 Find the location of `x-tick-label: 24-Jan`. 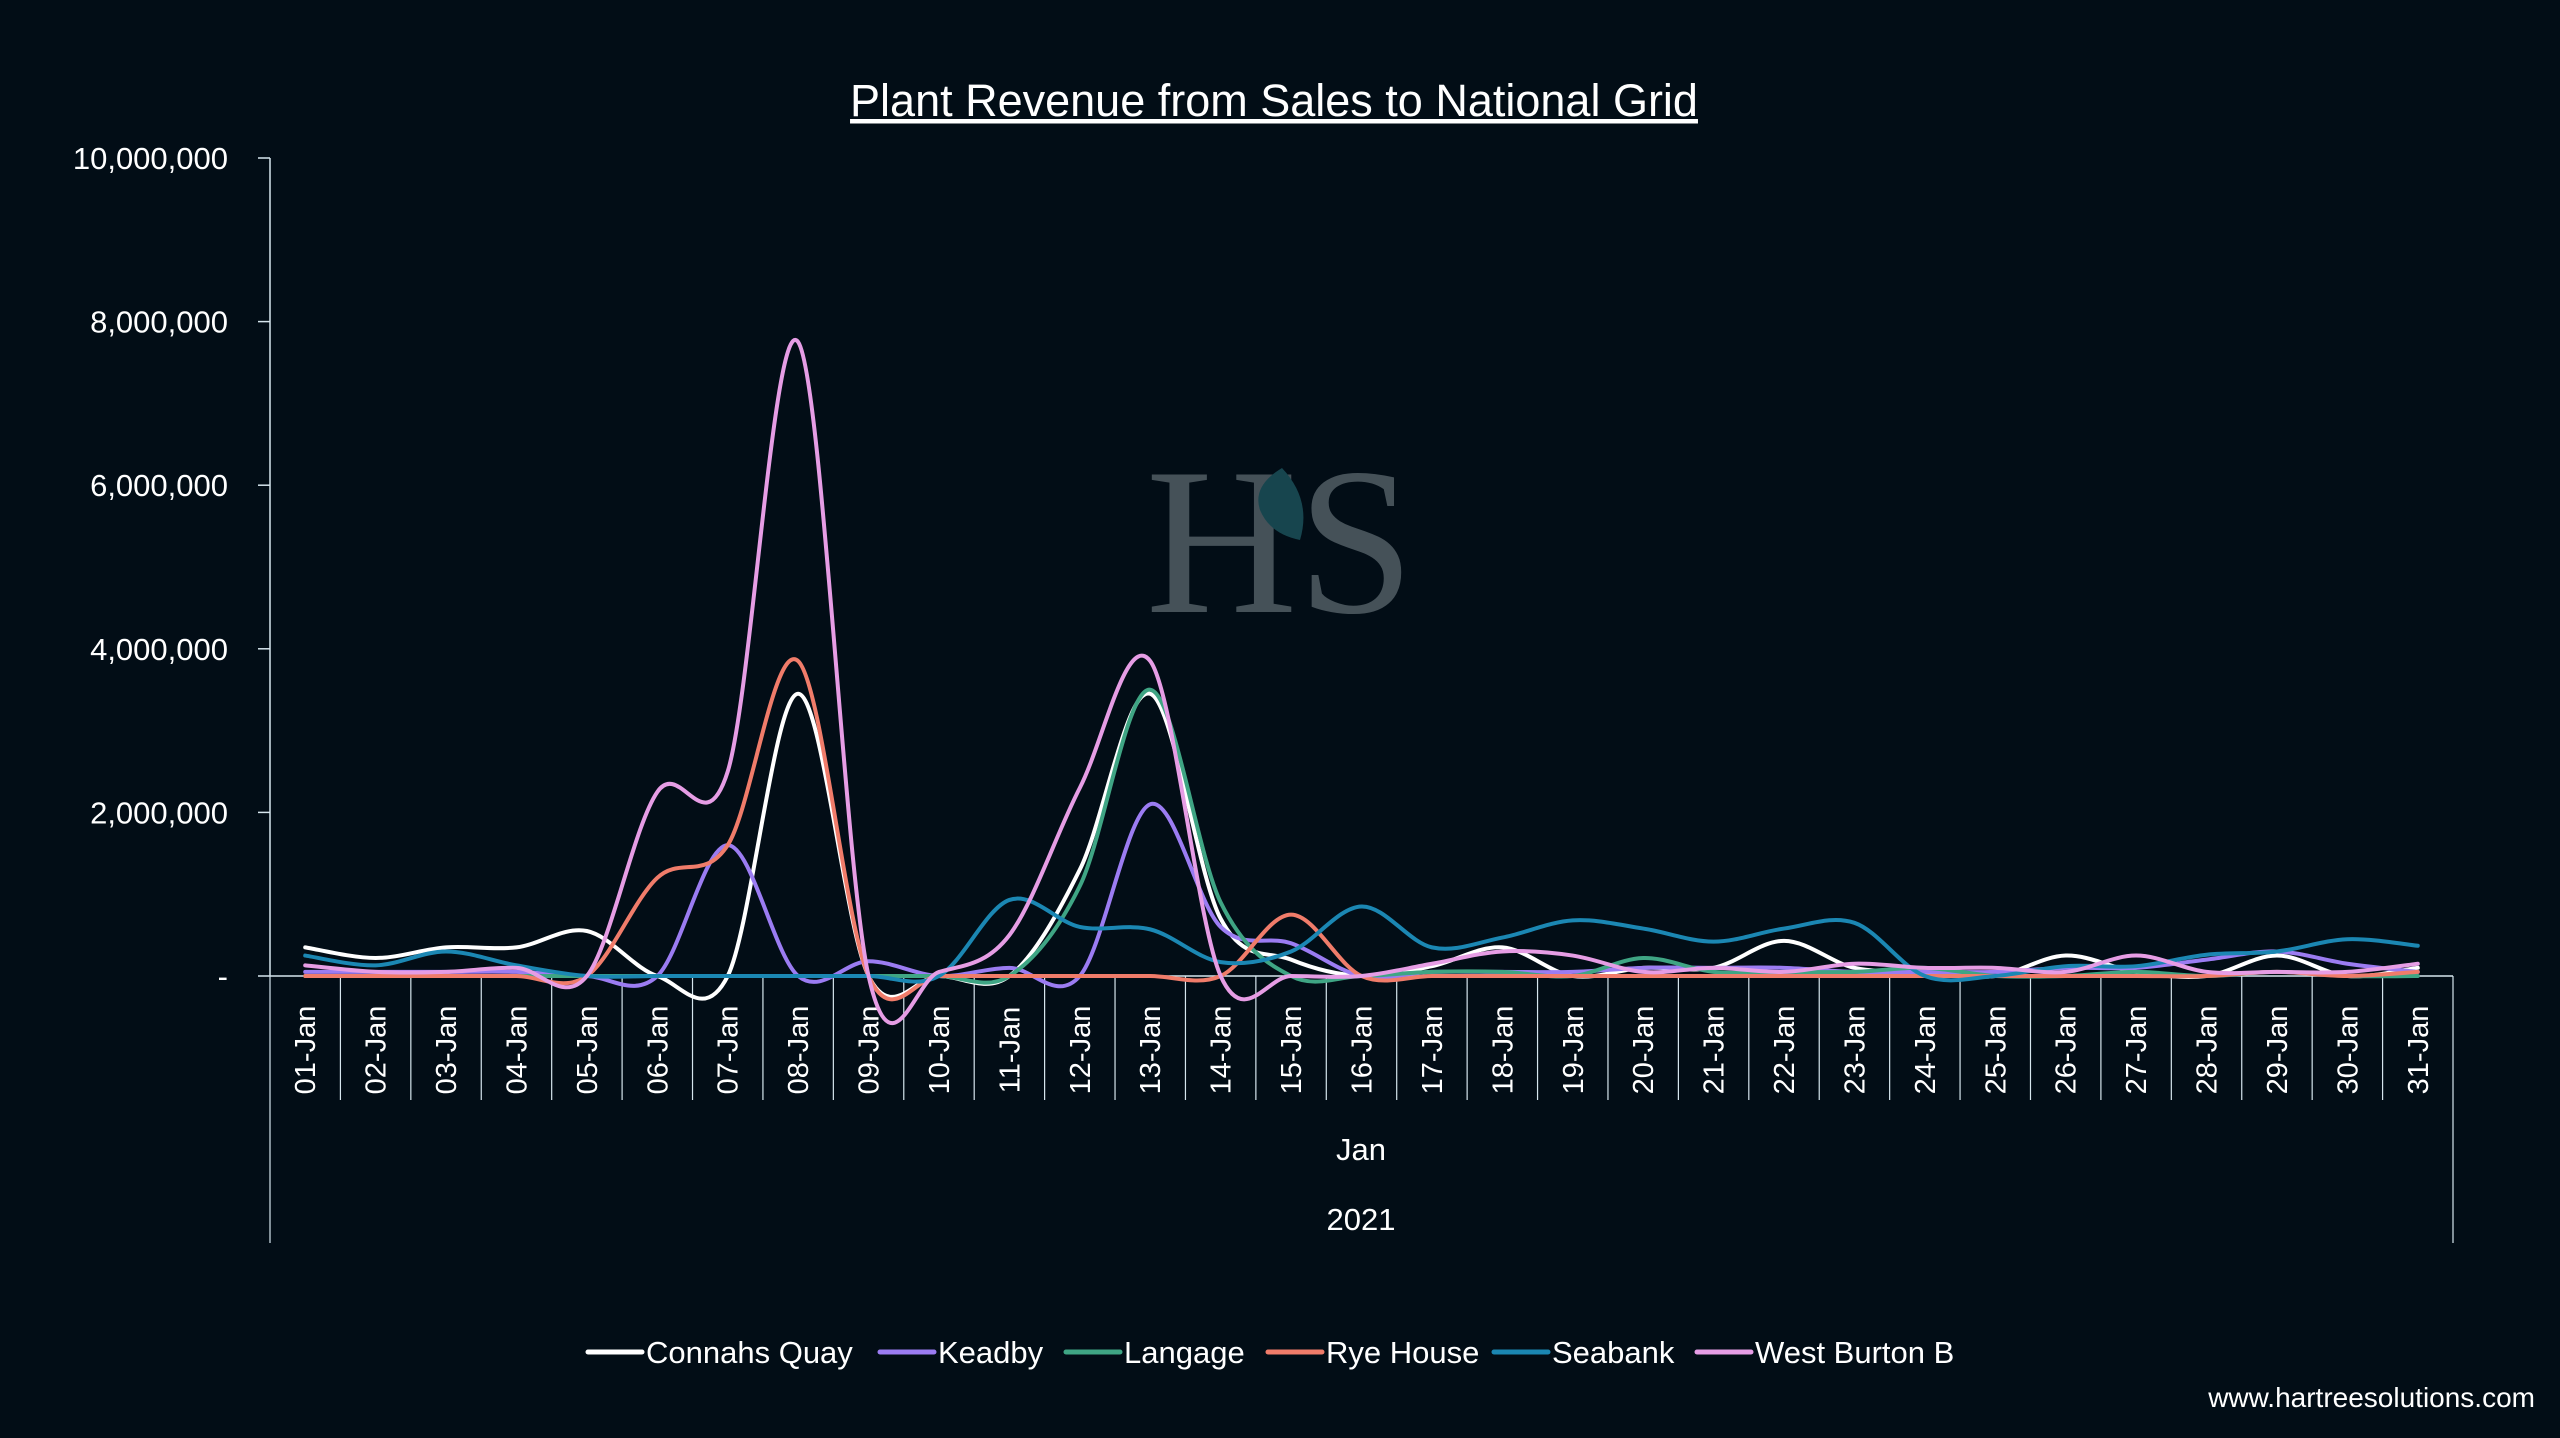

x-tick-label: 24-Jan is located at coordinates (1926, 1050).